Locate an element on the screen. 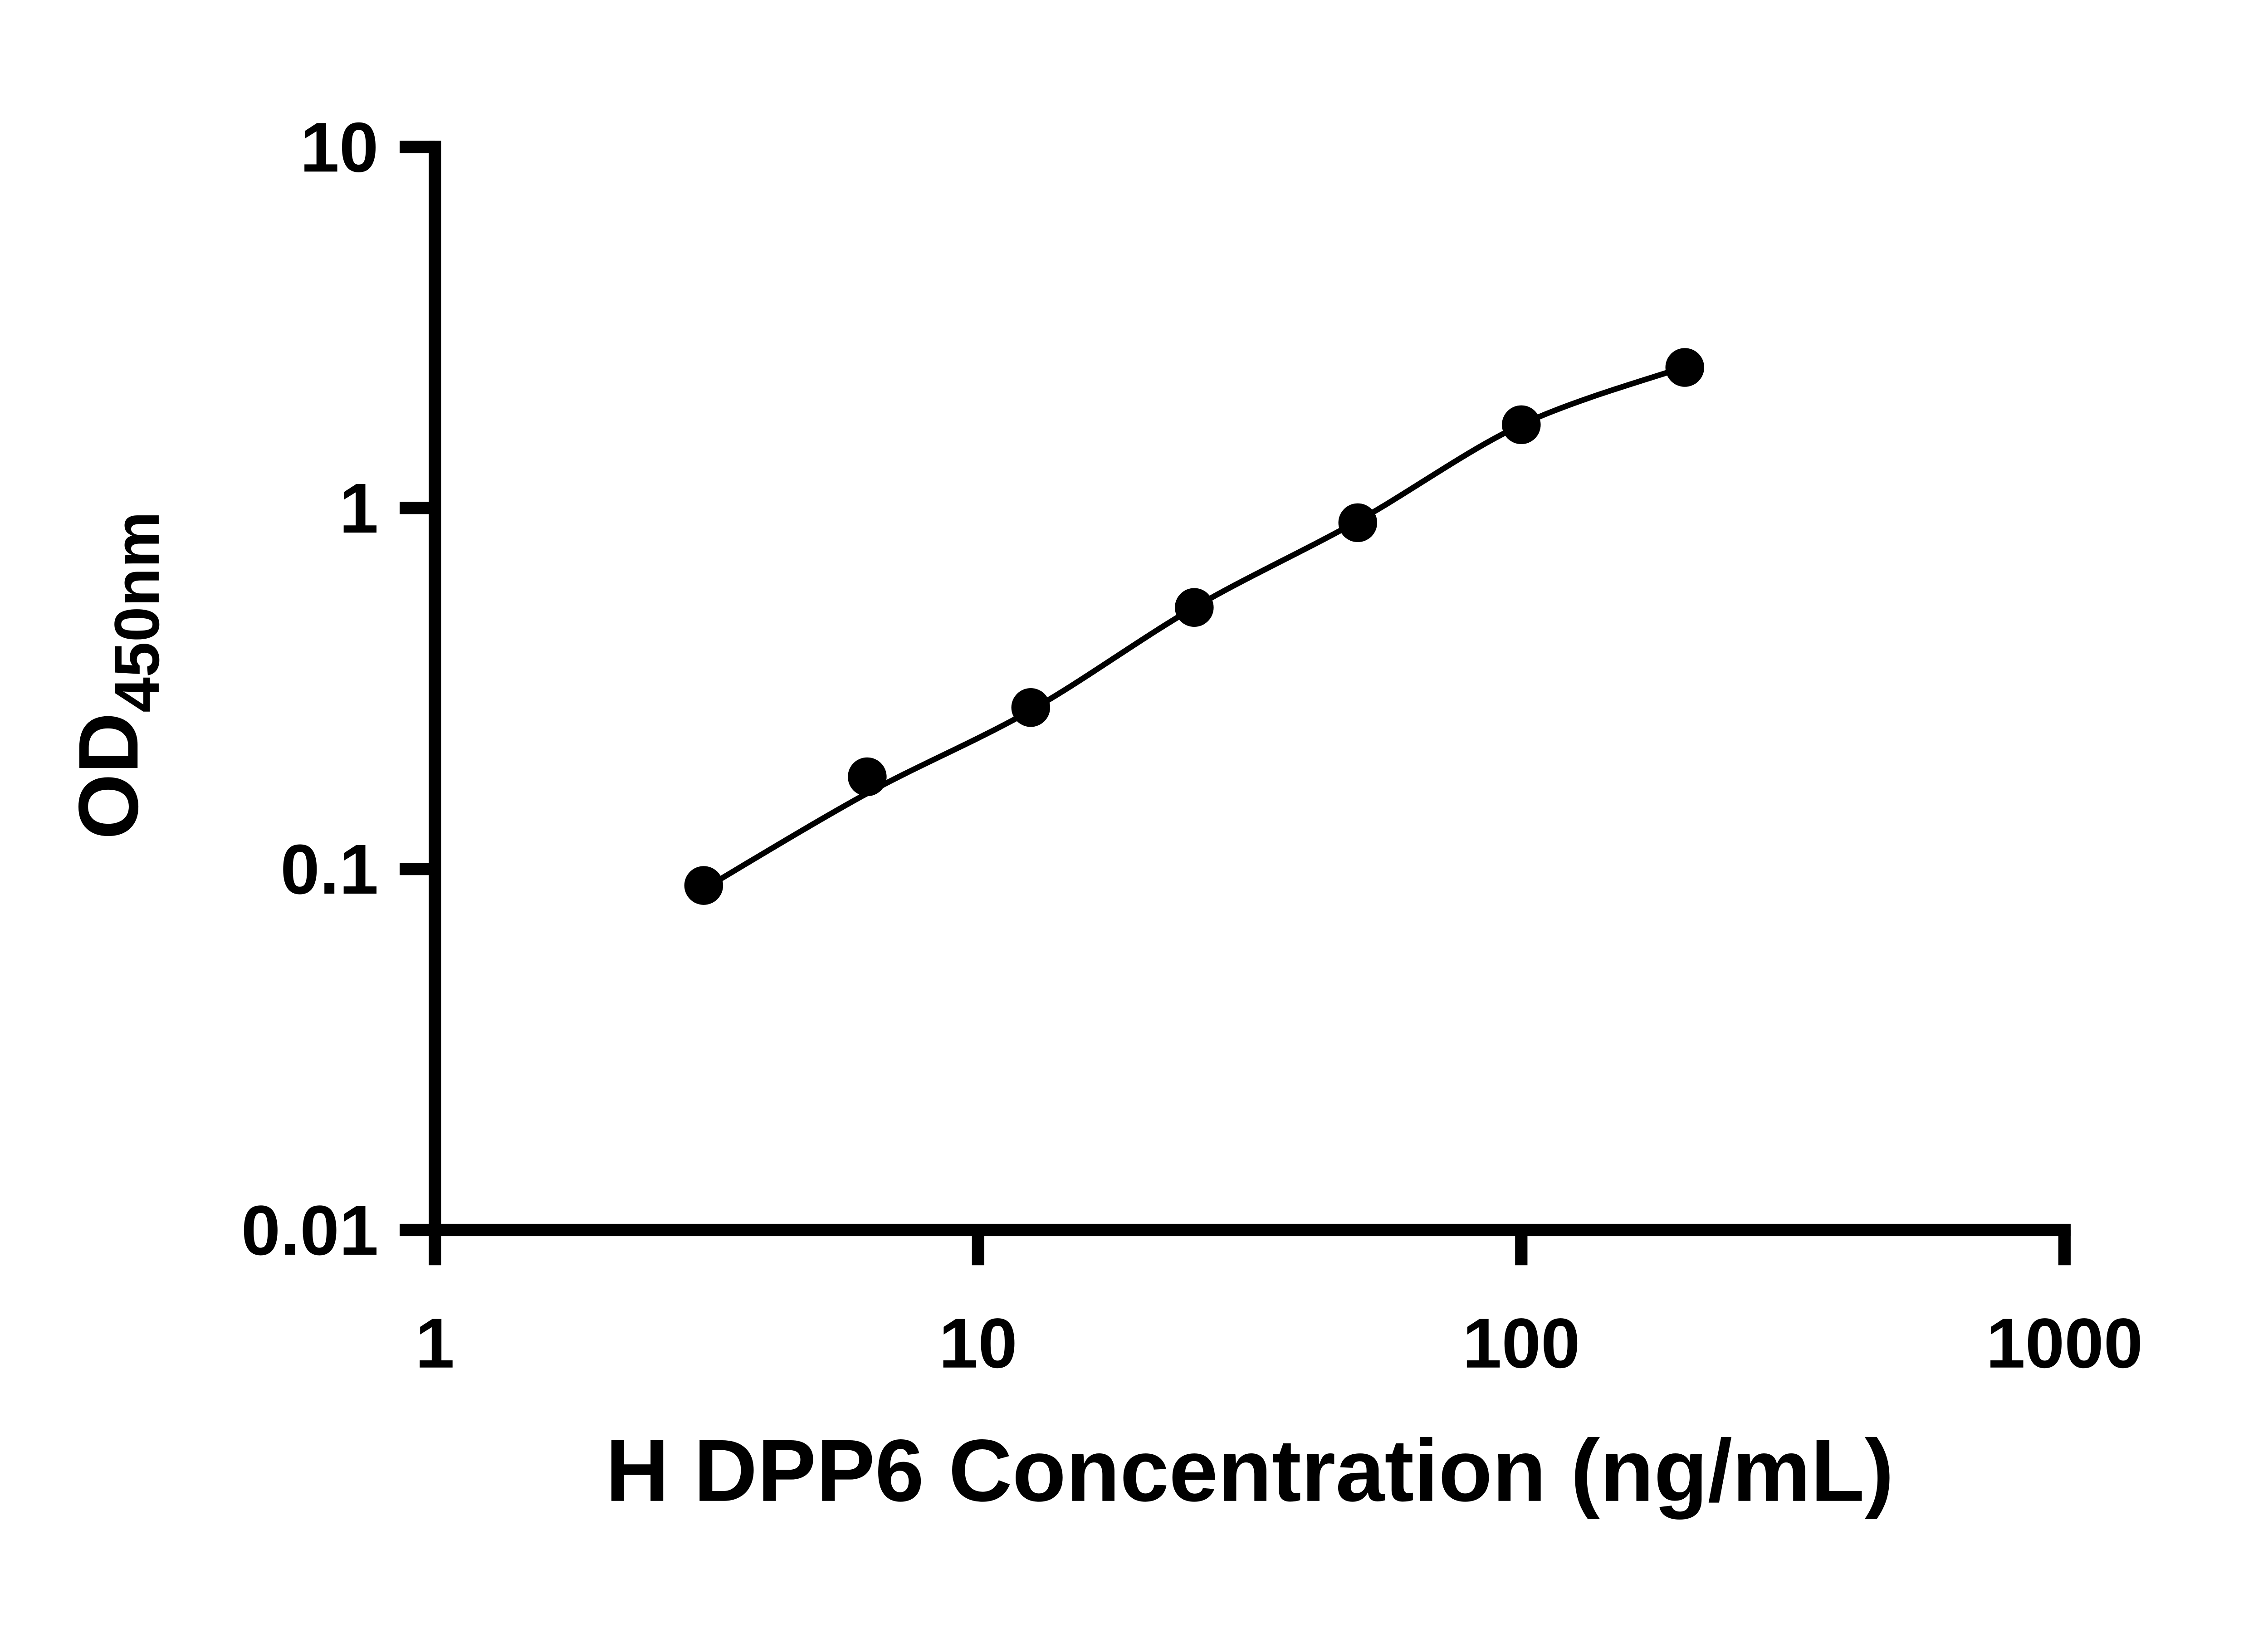 The height and width of the screenshot is (1633, 2268). x-tick-label: 1000 is located at coordinates (2064, 1343).